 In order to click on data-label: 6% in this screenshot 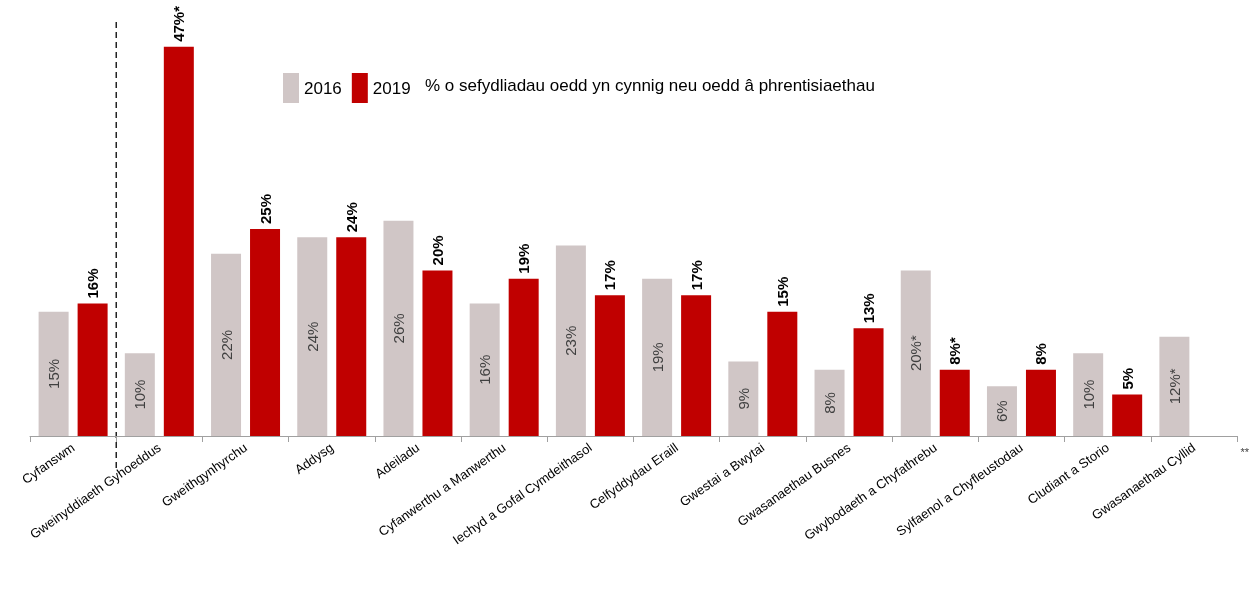, I will do `click(1002, 411)`.